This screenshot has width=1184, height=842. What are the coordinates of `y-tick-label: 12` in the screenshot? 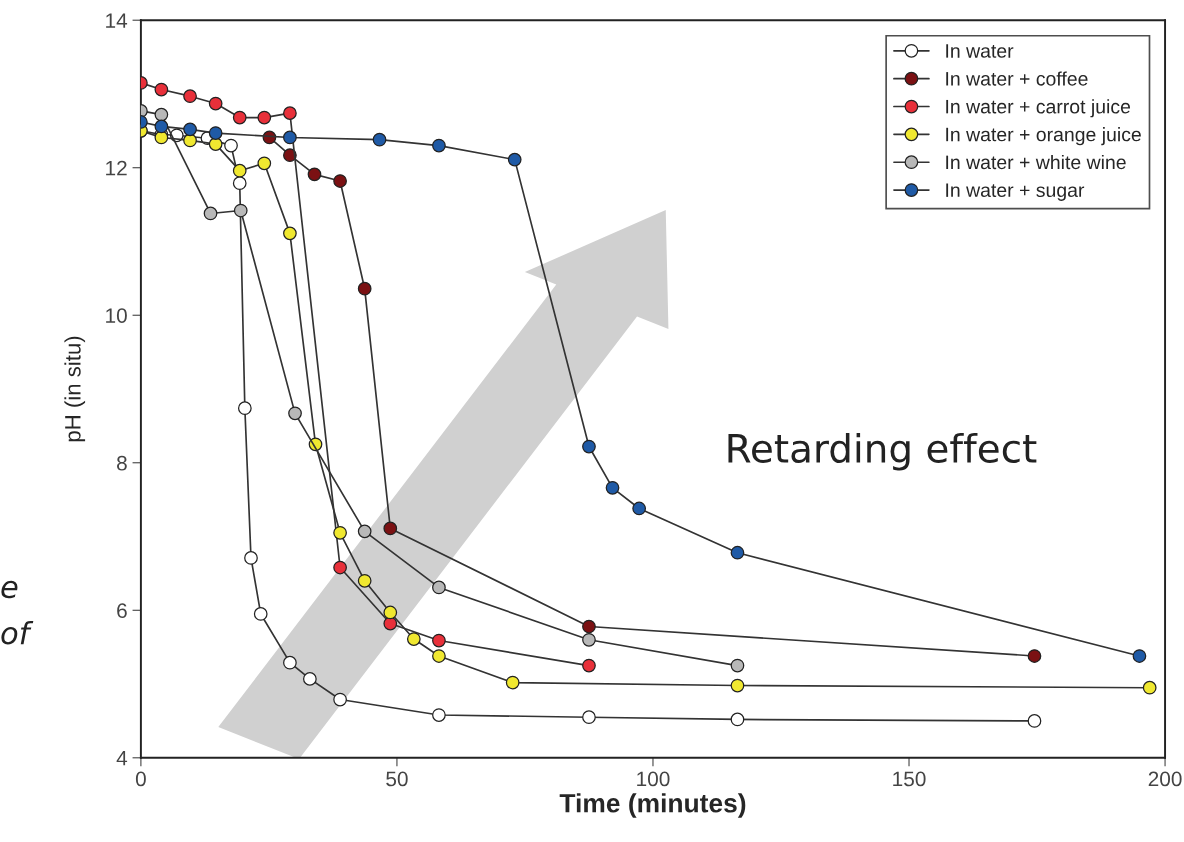 It's located at (116, 168).